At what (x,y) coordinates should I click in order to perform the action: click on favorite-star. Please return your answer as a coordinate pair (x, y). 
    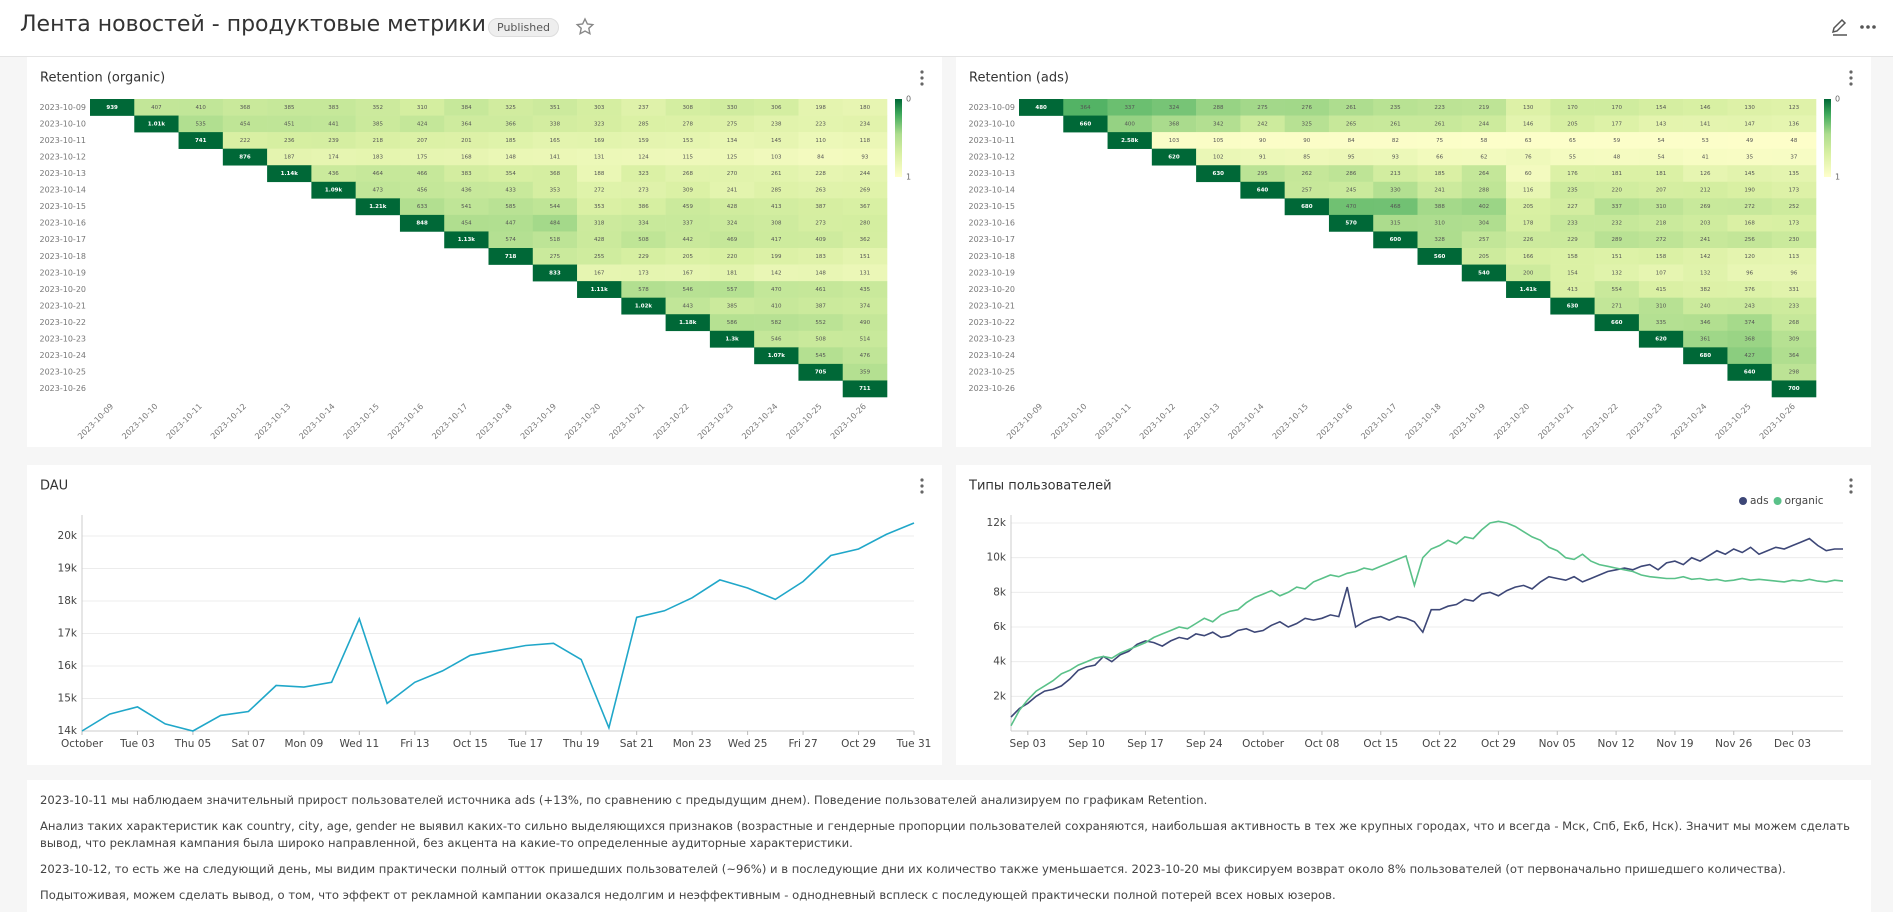
    Looking at the image, I should click on (585, 27).